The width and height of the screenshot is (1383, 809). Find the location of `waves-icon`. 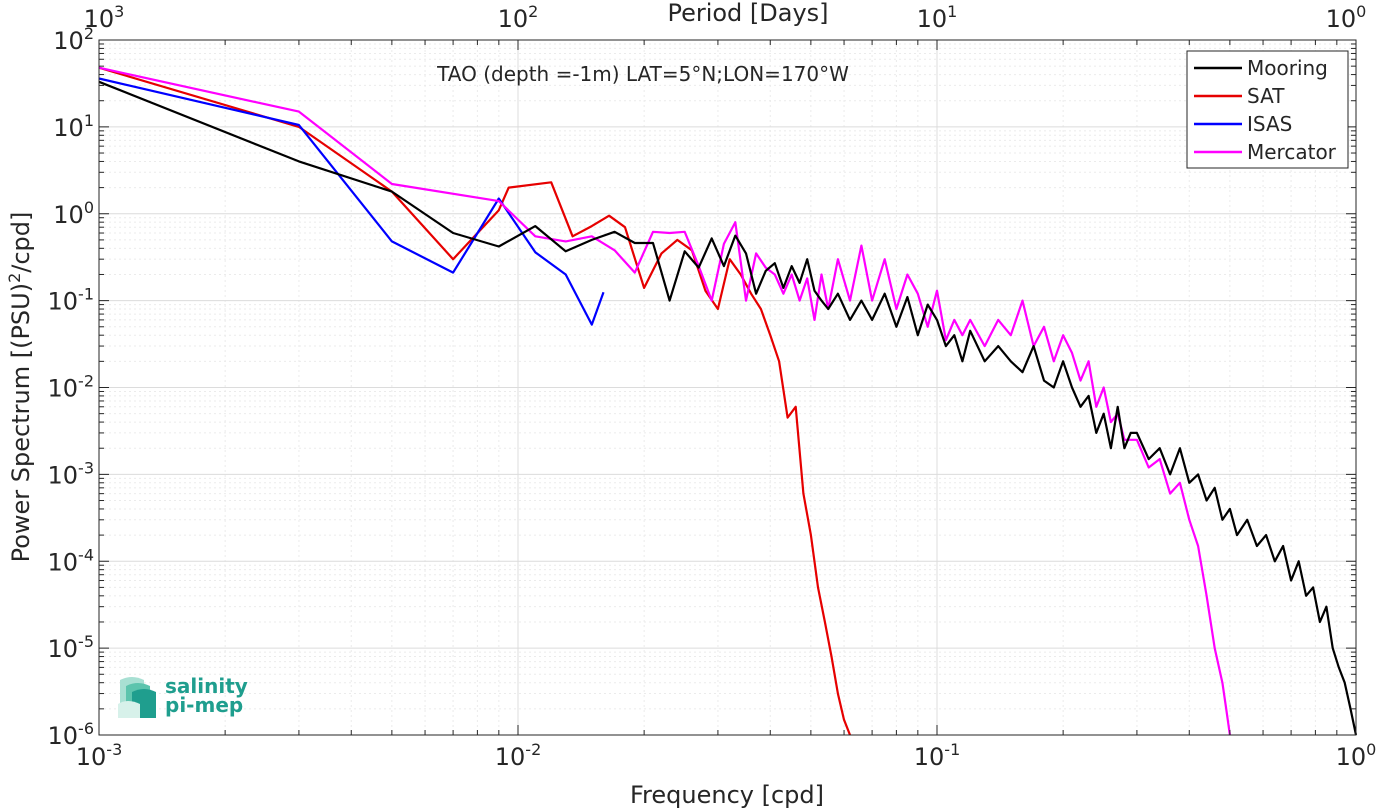

waves-icon is located at coordinates (137, 697).